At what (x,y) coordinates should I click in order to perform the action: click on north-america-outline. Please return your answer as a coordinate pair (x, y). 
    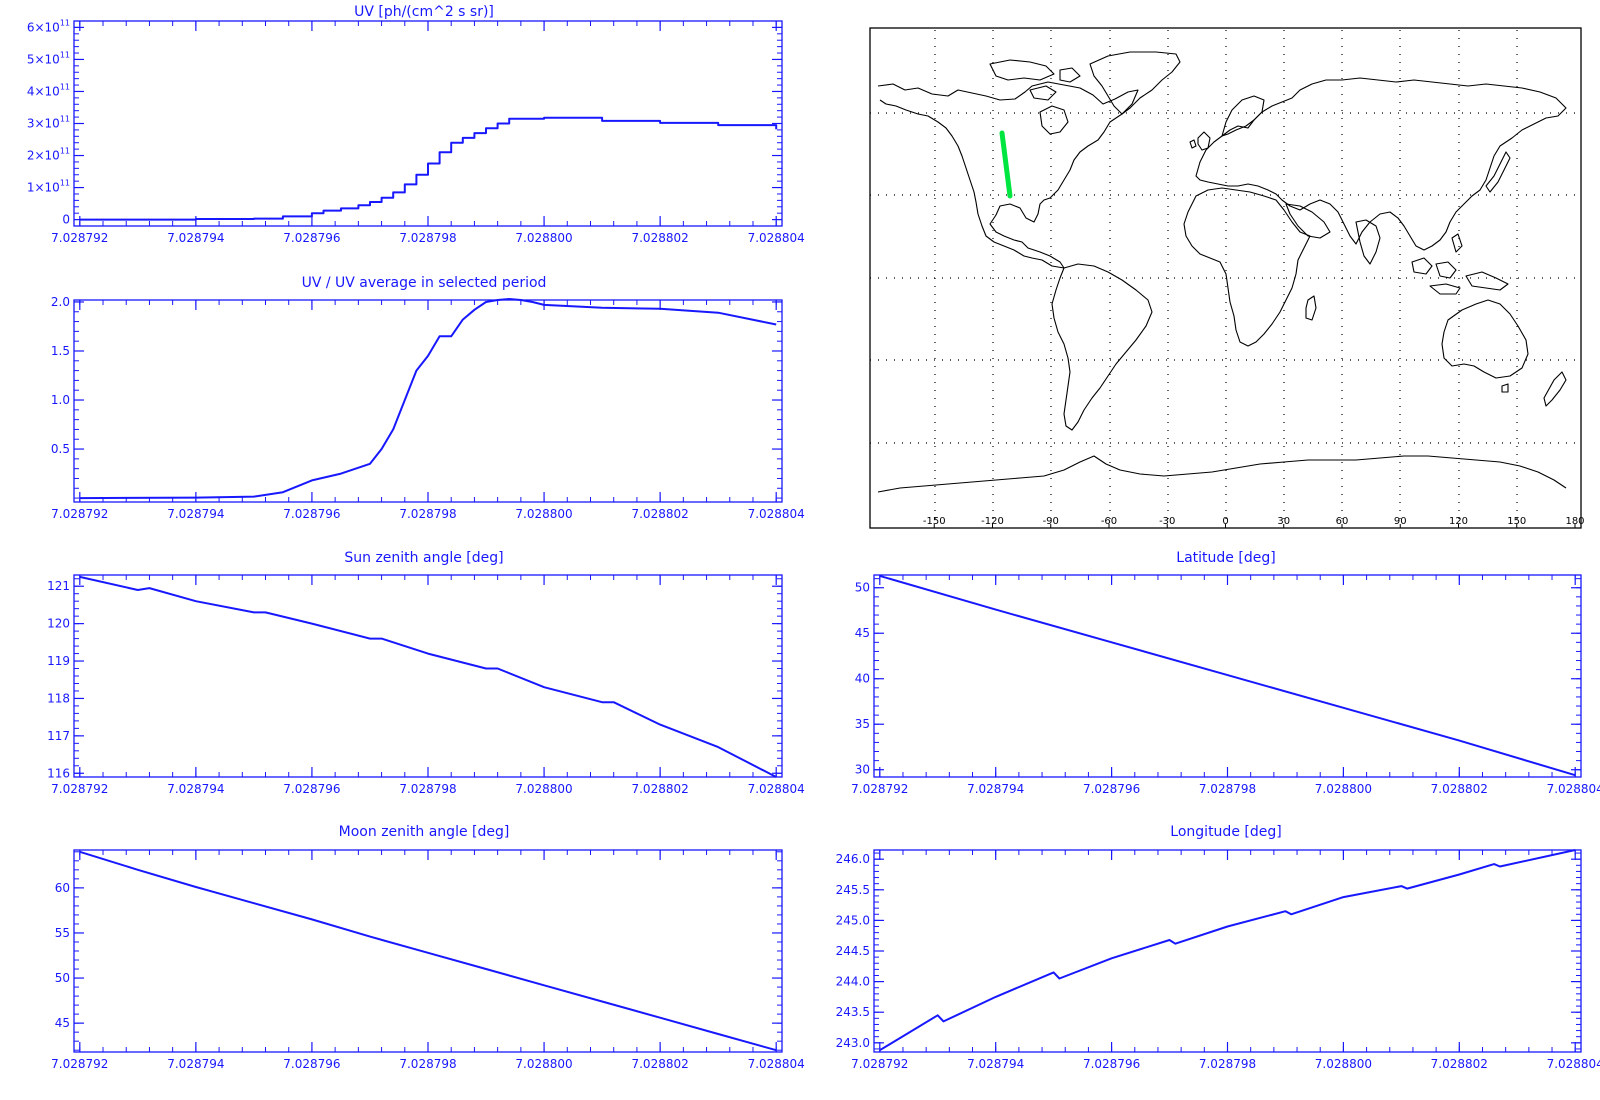
    Looking at the image, I should click on (1008, 175).